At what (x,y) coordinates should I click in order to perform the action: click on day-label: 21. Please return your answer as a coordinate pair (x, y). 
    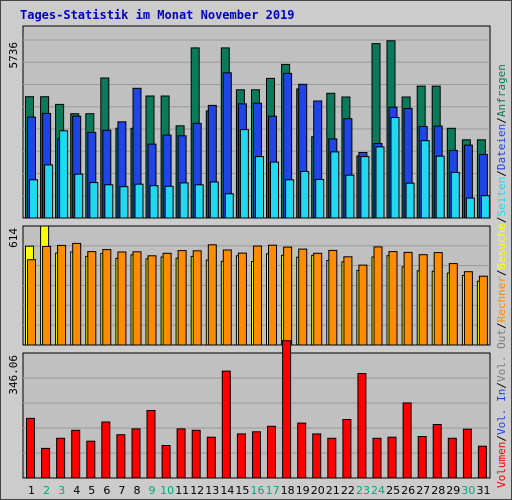
    Looking at the image, I should click on (333, 490).